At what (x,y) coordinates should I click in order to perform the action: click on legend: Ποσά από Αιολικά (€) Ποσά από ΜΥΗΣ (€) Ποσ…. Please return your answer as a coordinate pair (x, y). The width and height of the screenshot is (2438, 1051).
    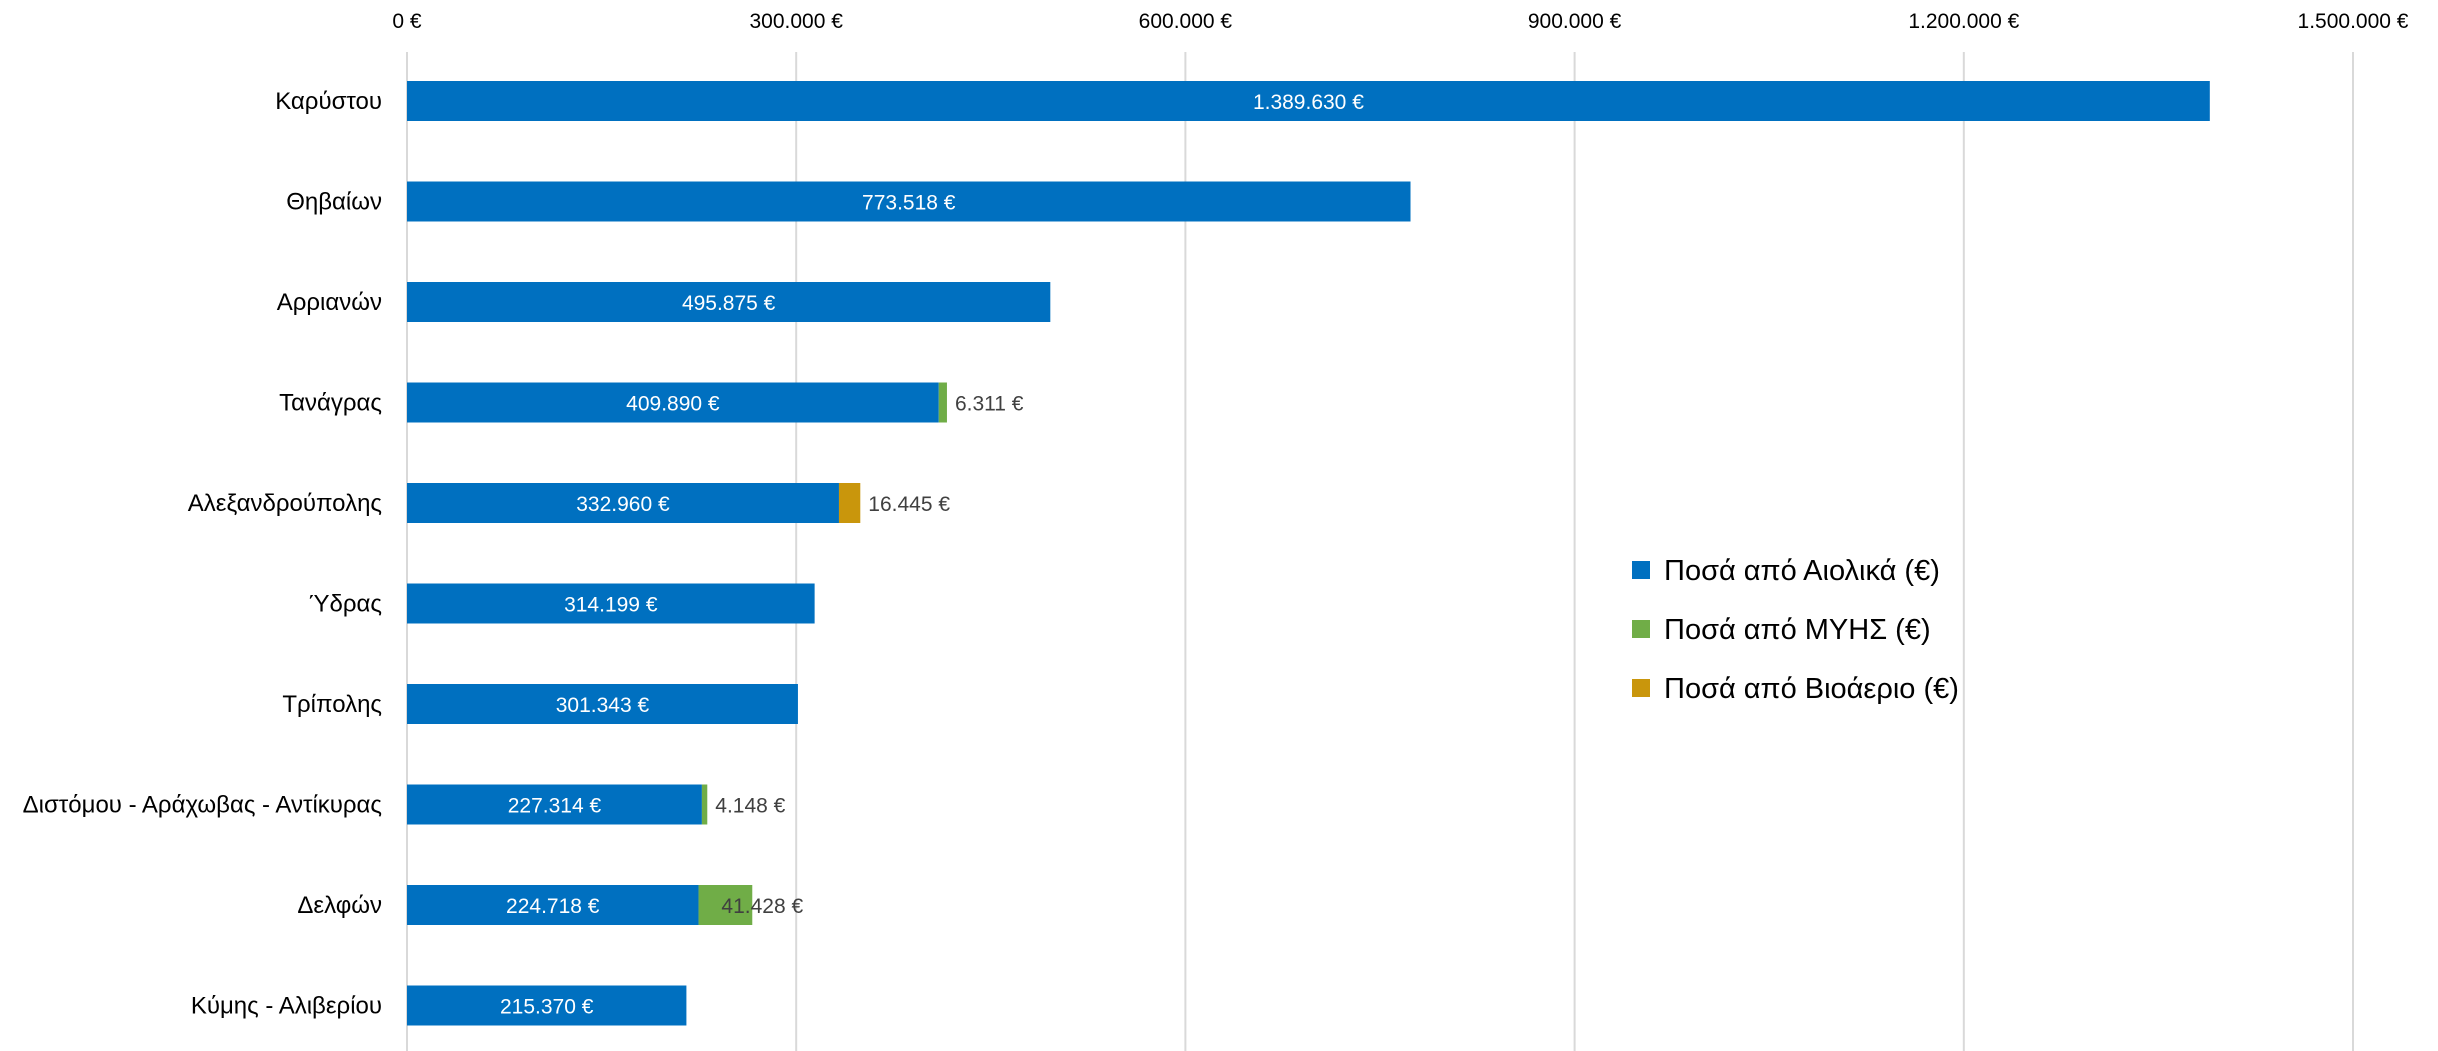
    Looking at the image, I should click on (1795, 630).